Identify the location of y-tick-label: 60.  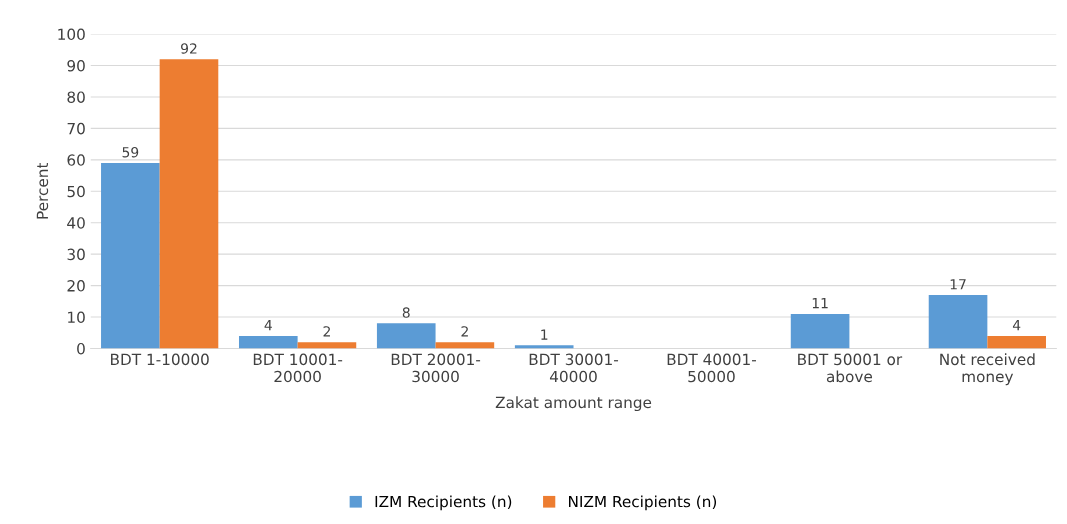
(76, 160).